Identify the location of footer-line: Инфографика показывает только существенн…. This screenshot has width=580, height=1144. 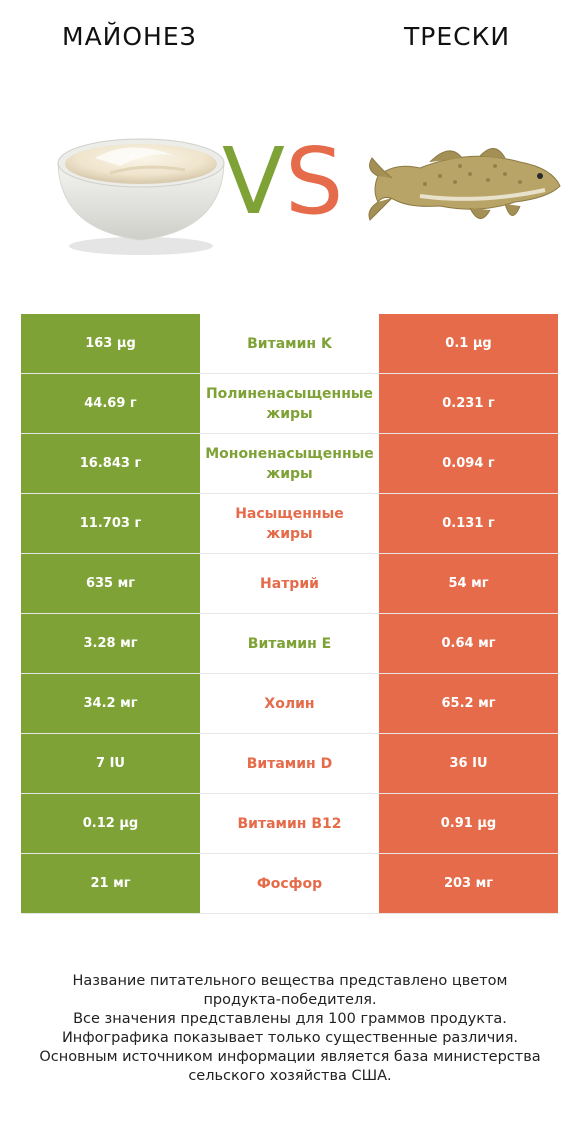
(290, 1038).